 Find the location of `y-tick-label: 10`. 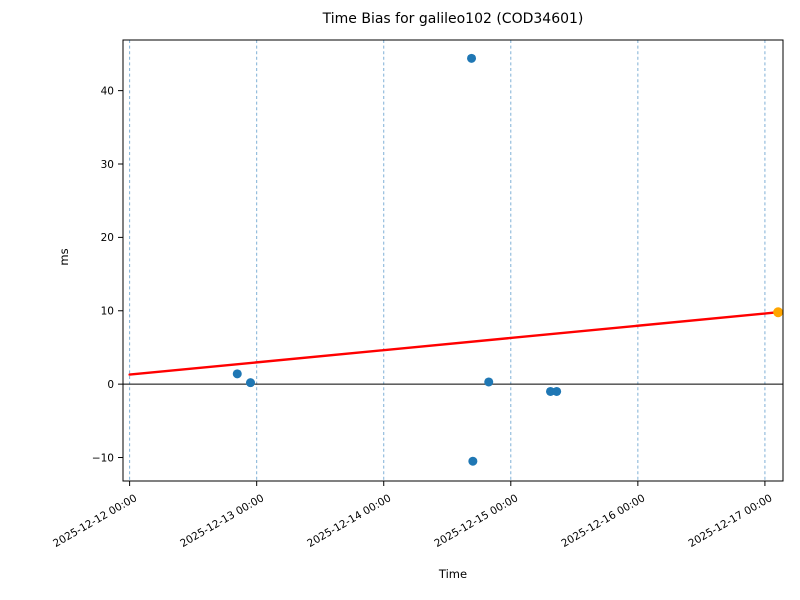

y-tick-label: 10 is located at coordinates (107, 312).